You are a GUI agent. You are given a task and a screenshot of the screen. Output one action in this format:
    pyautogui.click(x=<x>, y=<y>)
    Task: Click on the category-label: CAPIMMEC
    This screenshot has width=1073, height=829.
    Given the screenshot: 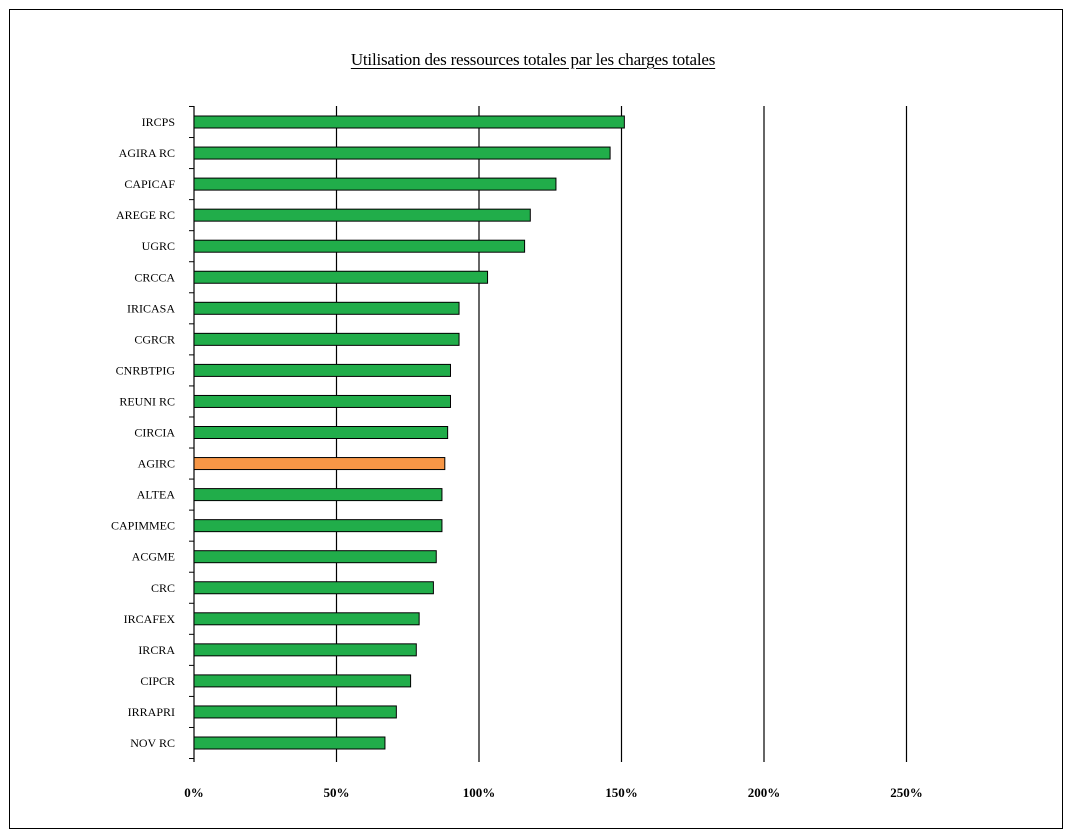 What is the action you would take?
    pyautogui.click(x=143, y=526)
    